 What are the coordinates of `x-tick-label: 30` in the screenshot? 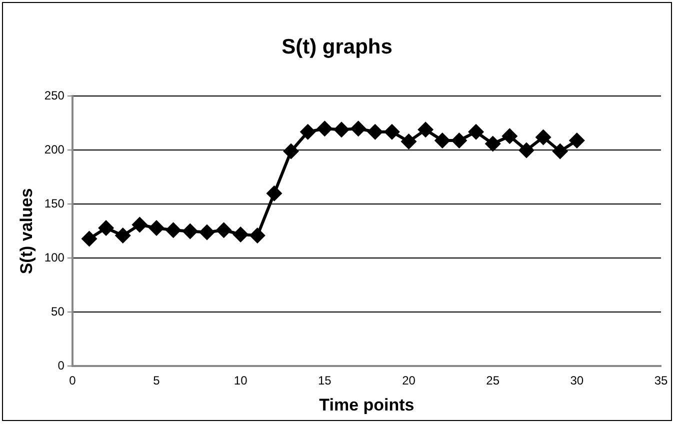 It's located at (577, 381).